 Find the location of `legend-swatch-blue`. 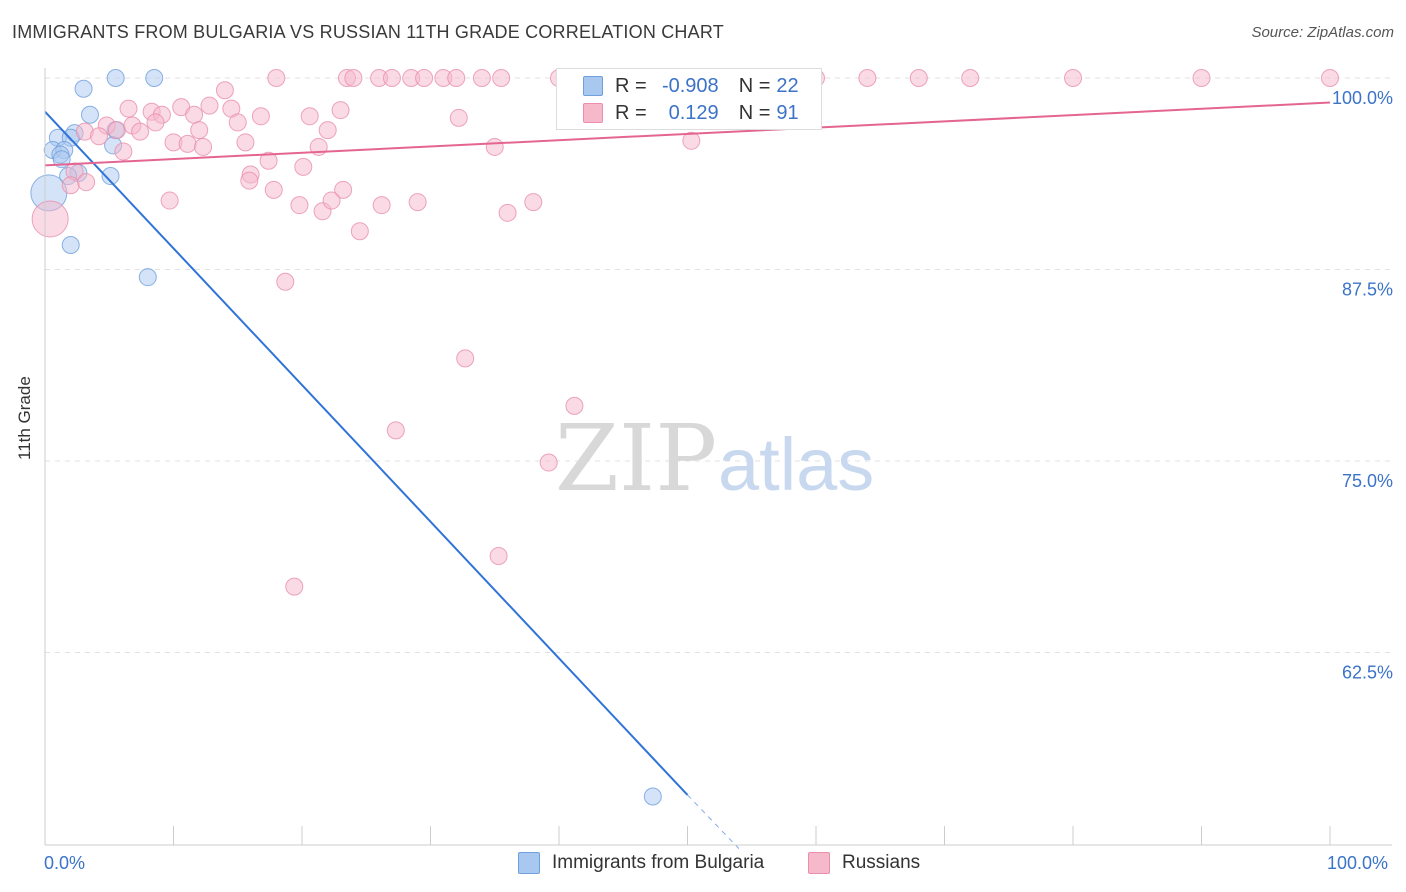

legend-swatch-blue is located at coordinates (593, 86).